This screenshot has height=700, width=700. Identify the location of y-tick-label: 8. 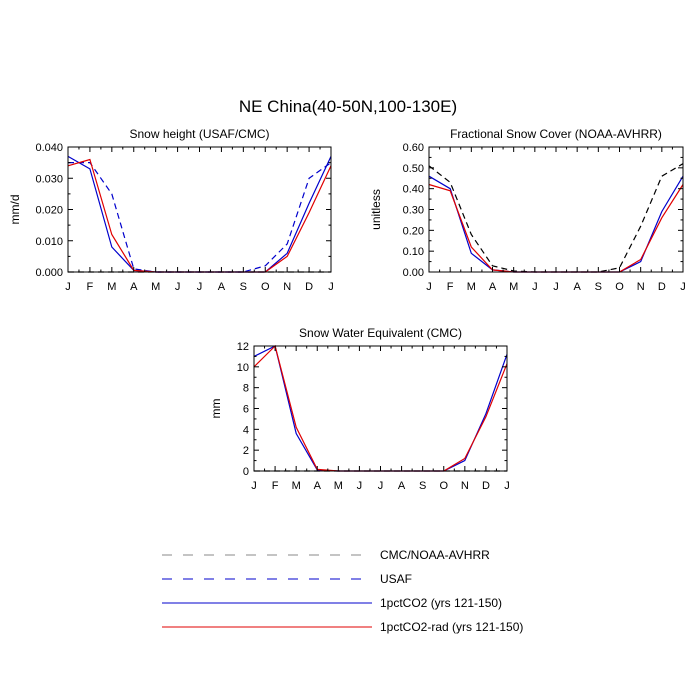
(246, 389).